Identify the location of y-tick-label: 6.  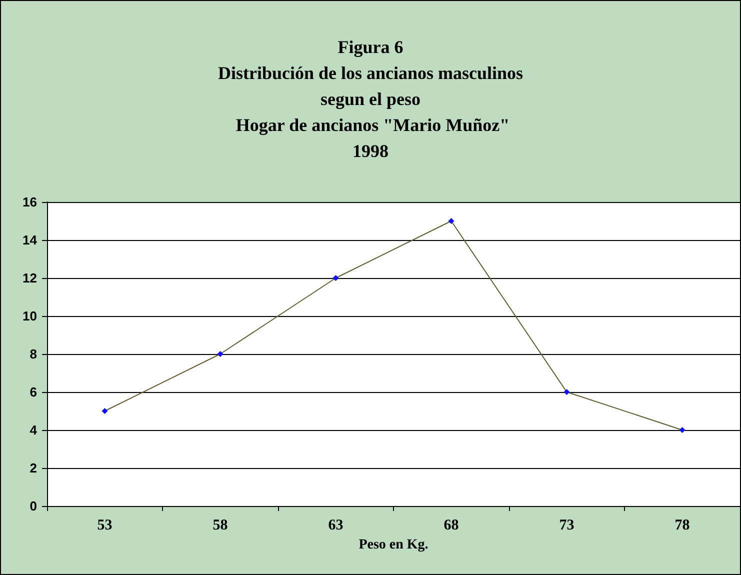
(33, 392).